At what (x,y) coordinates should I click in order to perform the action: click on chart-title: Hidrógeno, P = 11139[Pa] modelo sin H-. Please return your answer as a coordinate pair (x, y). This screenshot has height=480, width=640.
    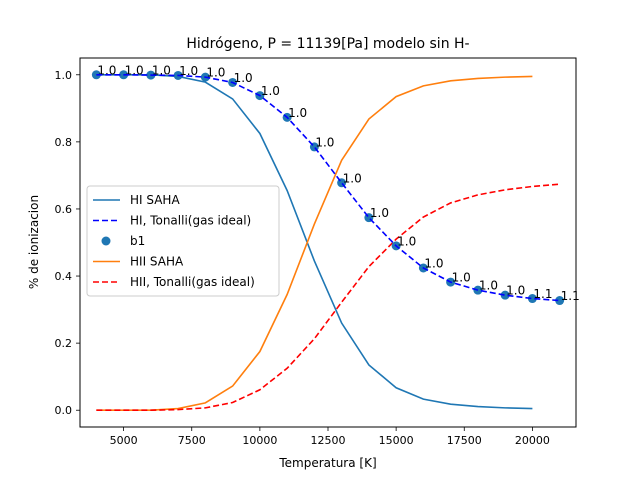
    Looking at the image, I should click on (327, 44).